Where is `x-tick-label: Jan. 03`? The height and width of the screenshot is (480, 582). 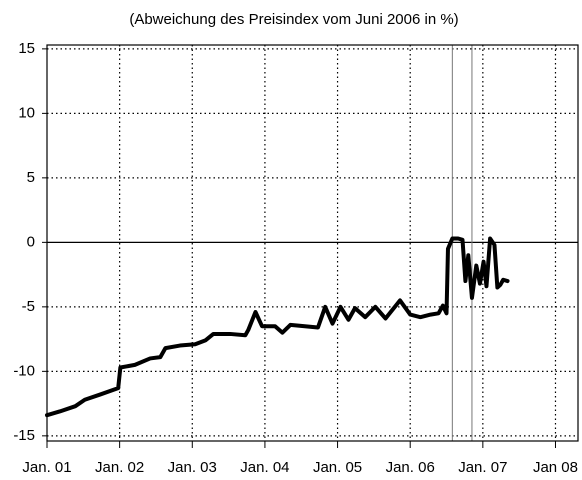 x-tick-label: Jan. 03 is located at coordinates (192, 467).